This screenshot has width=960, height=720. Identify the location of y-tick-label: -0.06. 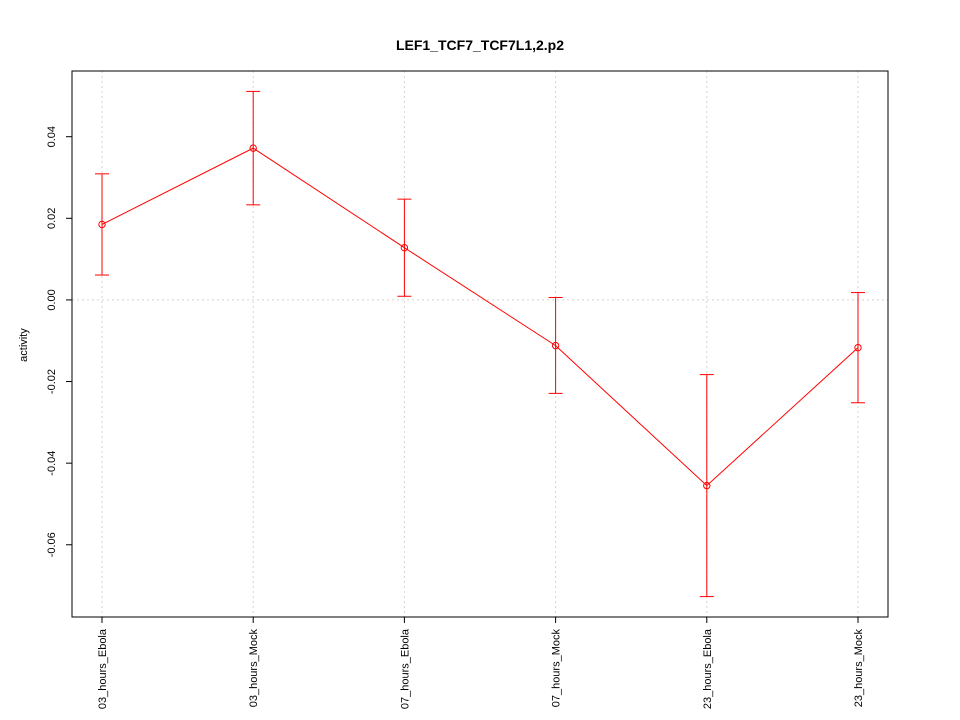
(52, 544).